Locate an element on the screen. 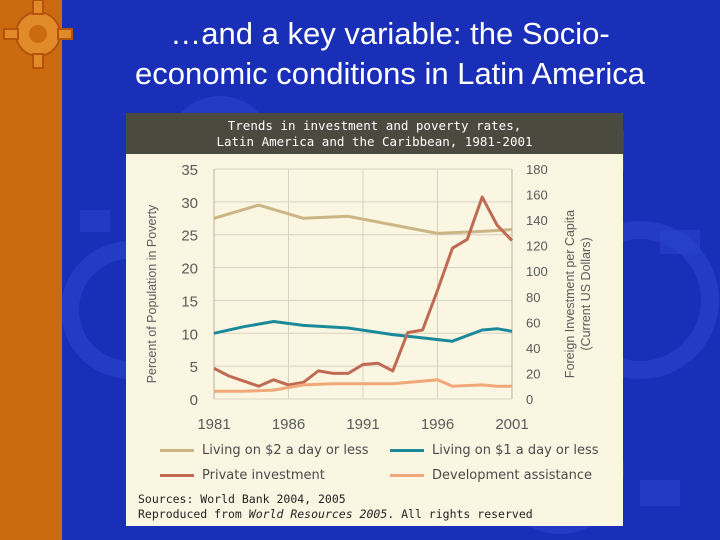  source-suffix: . All rights reserved is located at coordinates (460, 514).